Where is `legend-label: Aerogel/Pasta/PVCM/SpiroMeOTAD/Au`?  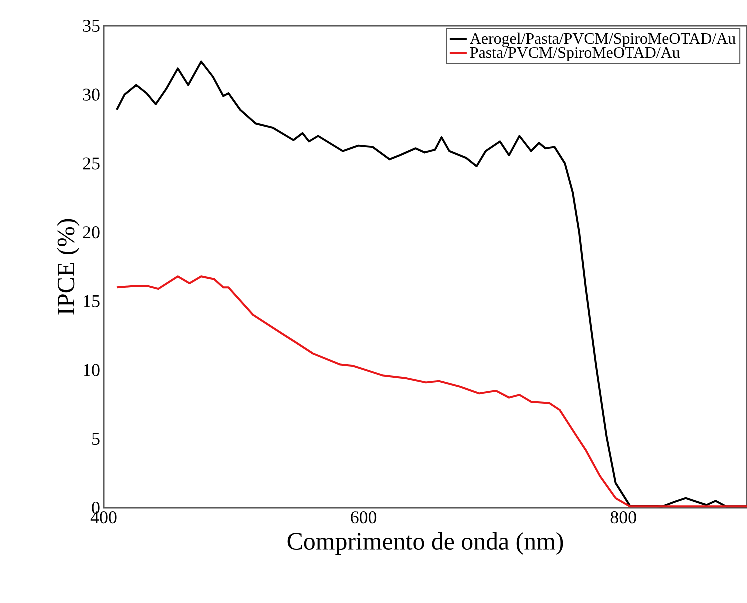
legend-label: Aerogel/Pasta/PVCM/SpiroMeOTAD/Au is located at coordinates (603, 40).